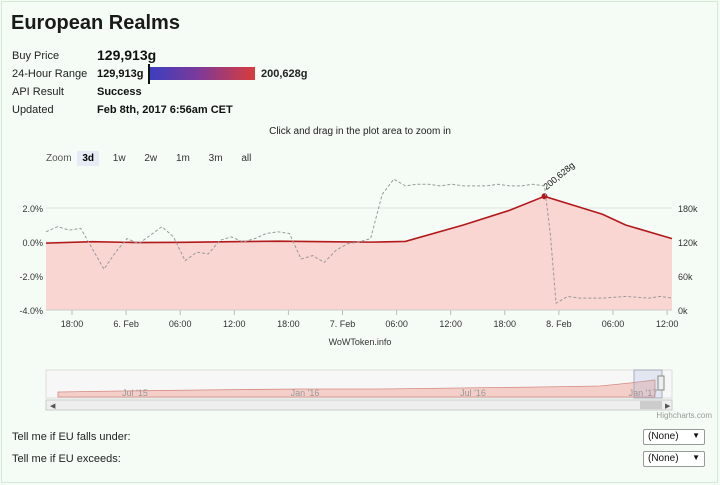 Image resolution: width=720 pixels, height=485 pixels. What do you see at coordinates (126, 324) in the screenshot?
I see `x-tick-label: 6. Feb` at bounding box center [126, 324].